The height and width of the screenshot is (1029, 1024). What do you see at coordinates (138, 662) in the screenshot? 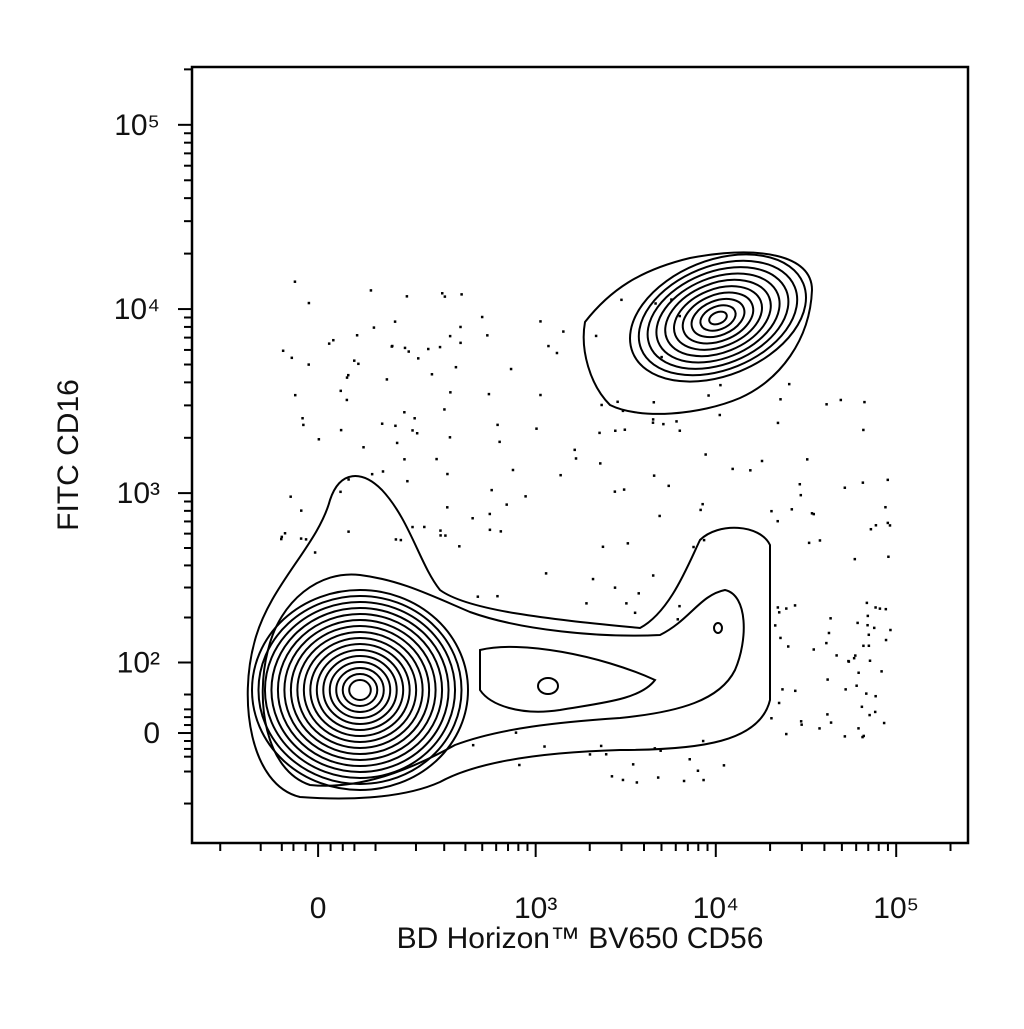
I see `y-tick-label: 10²` at bounding box center [138, 662].